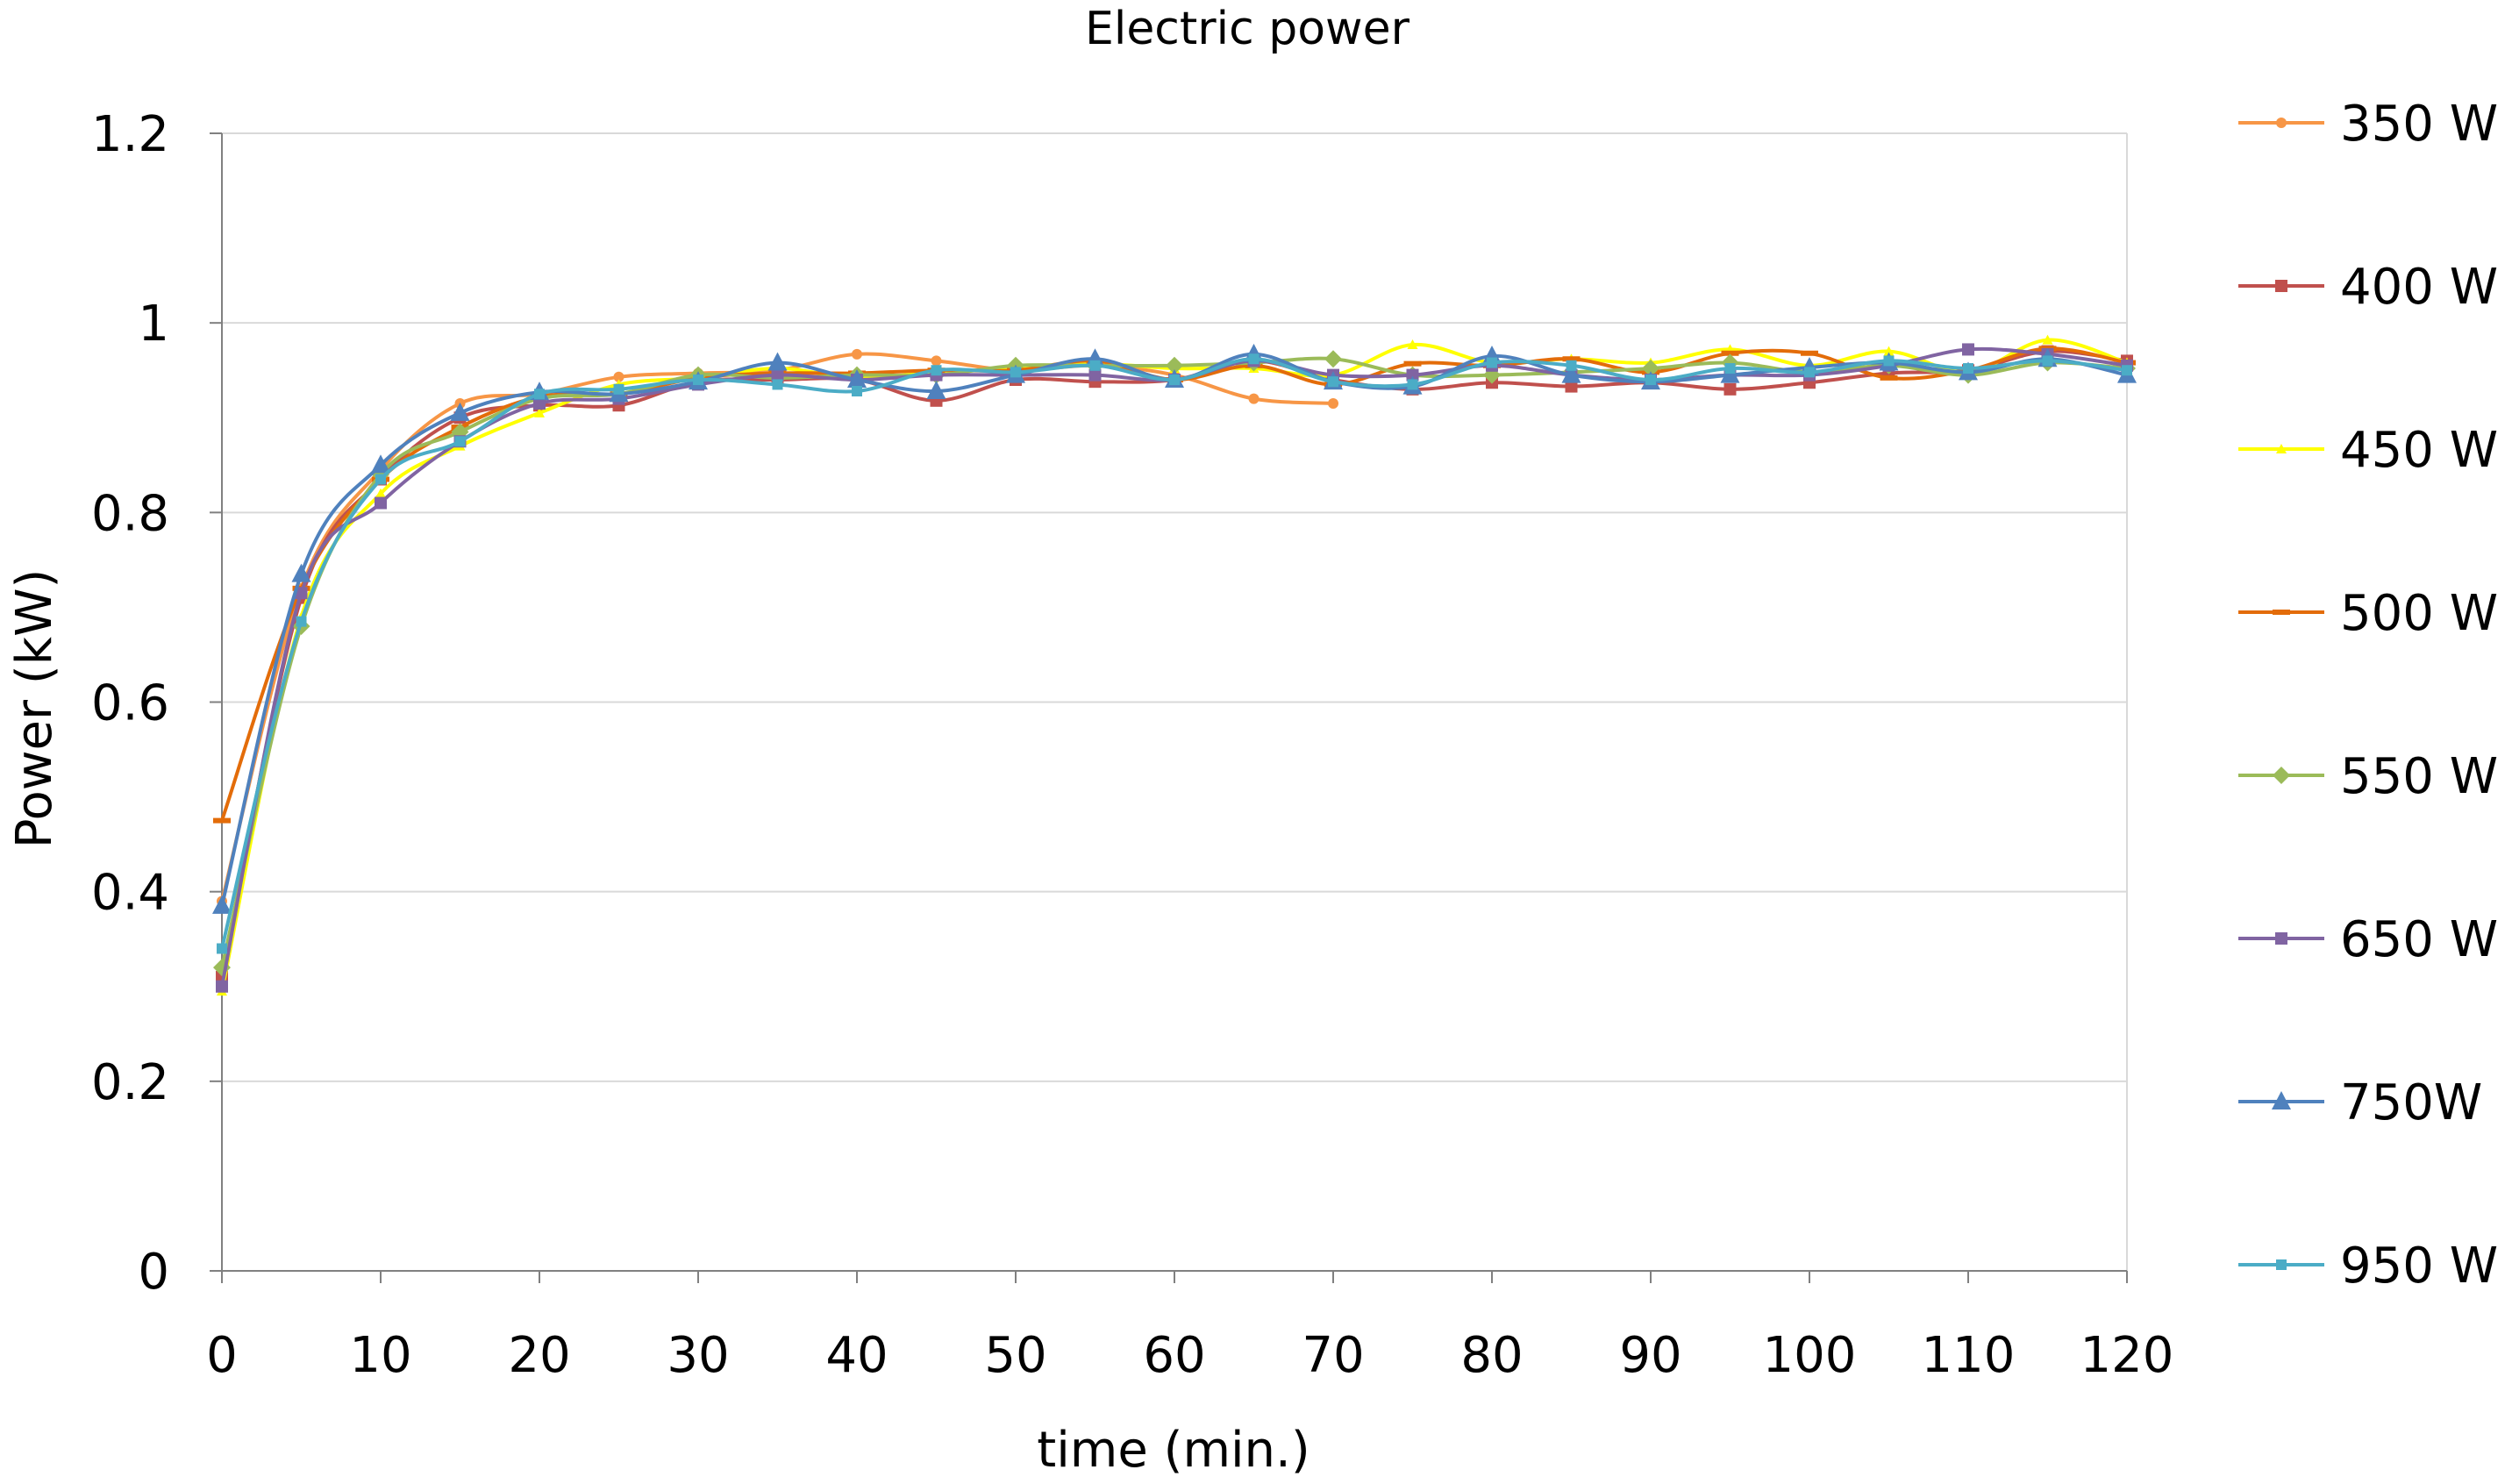 This screenshot has width=2512, height=1484. What do you see at coordinates (2368, 613) in the screenshot?
I see `legend-entry-500w: 500 W` at bounding box center [2368, 613].